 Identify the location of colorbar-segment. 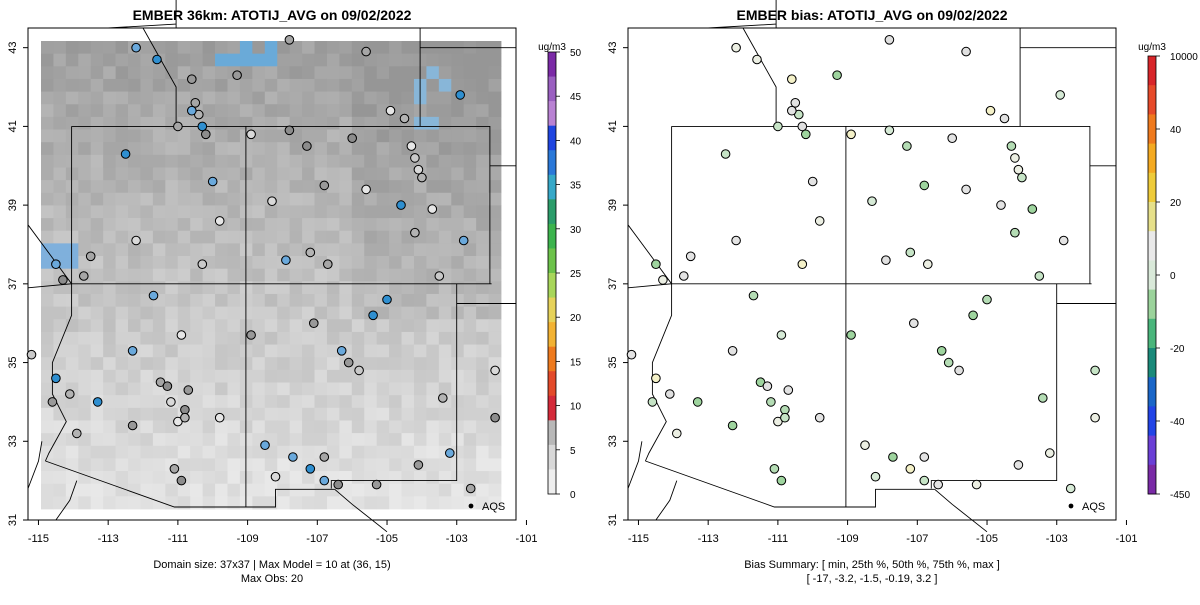
(552, 138).